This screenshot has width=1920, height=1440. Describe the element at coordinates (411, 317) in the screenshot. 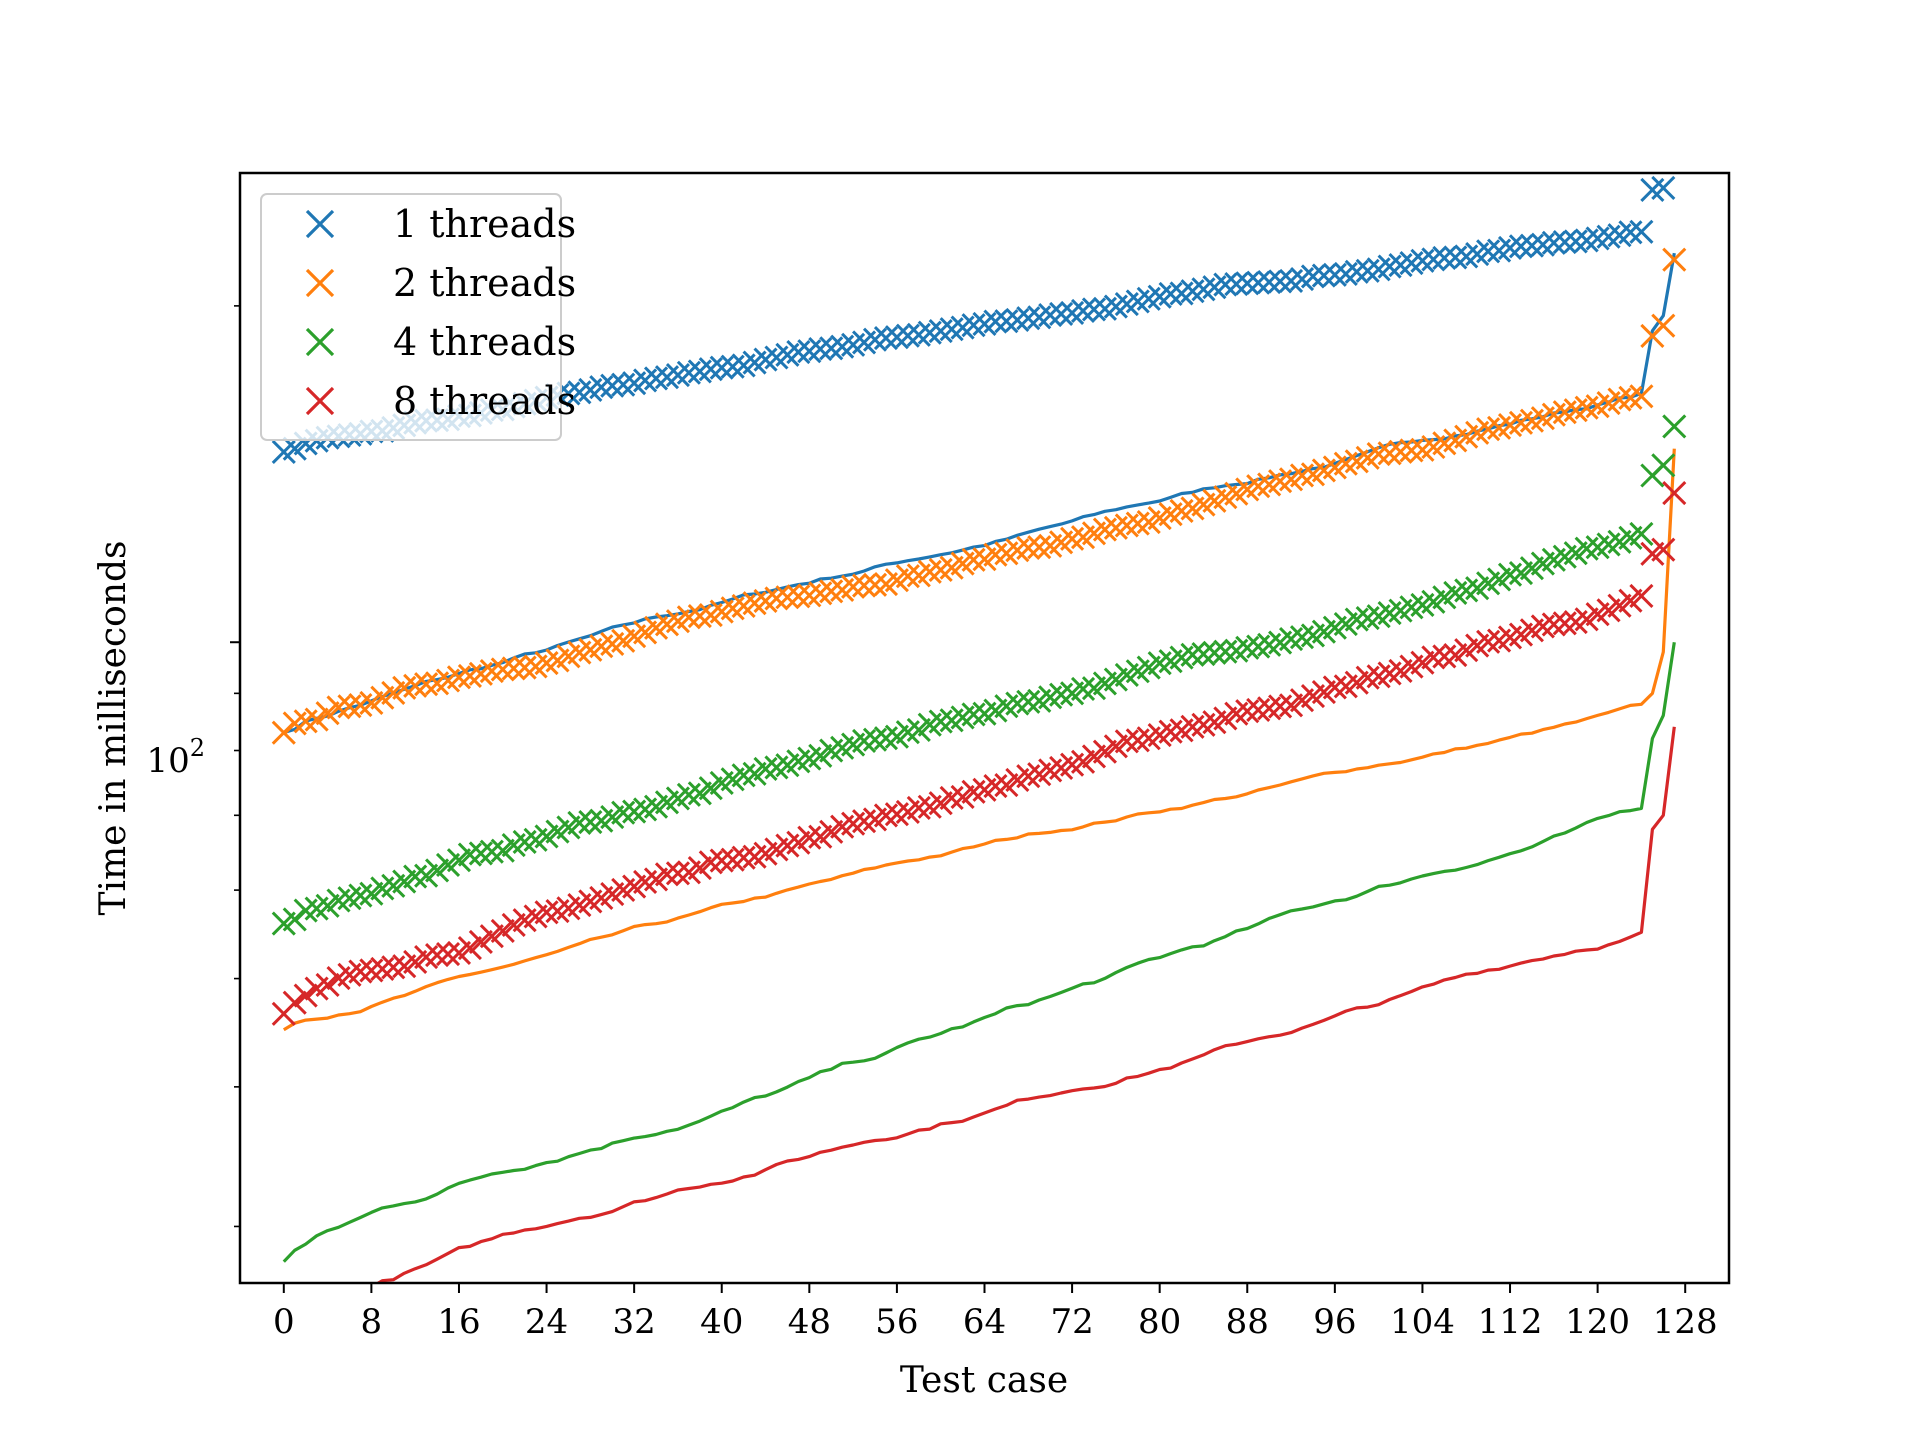

I see `legend-frame` at that location.